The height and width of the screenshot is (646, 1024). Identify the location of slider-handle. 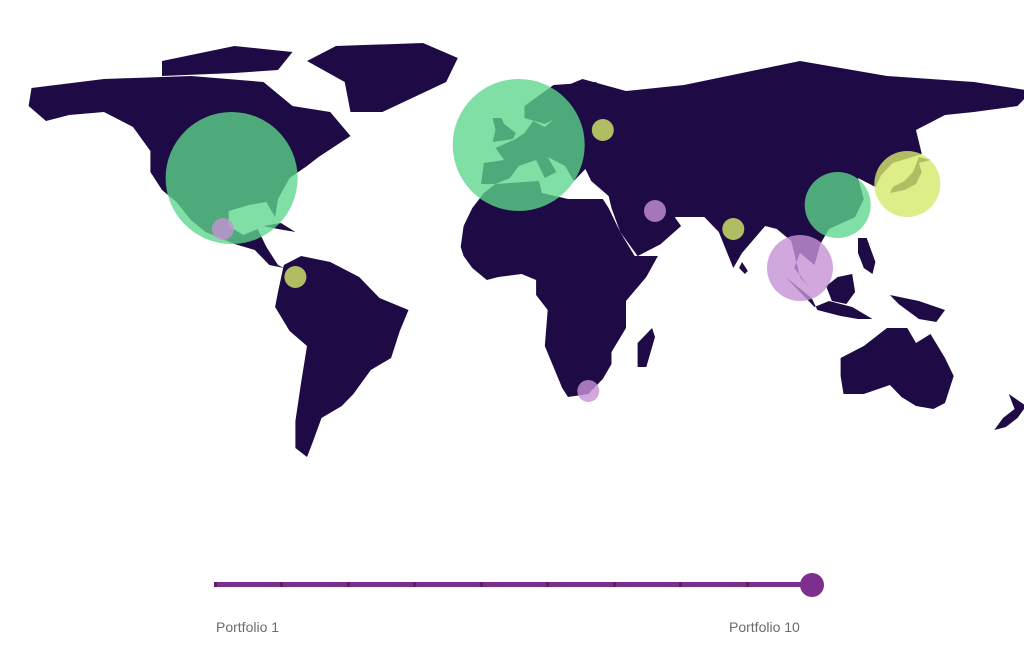
(812, 585).